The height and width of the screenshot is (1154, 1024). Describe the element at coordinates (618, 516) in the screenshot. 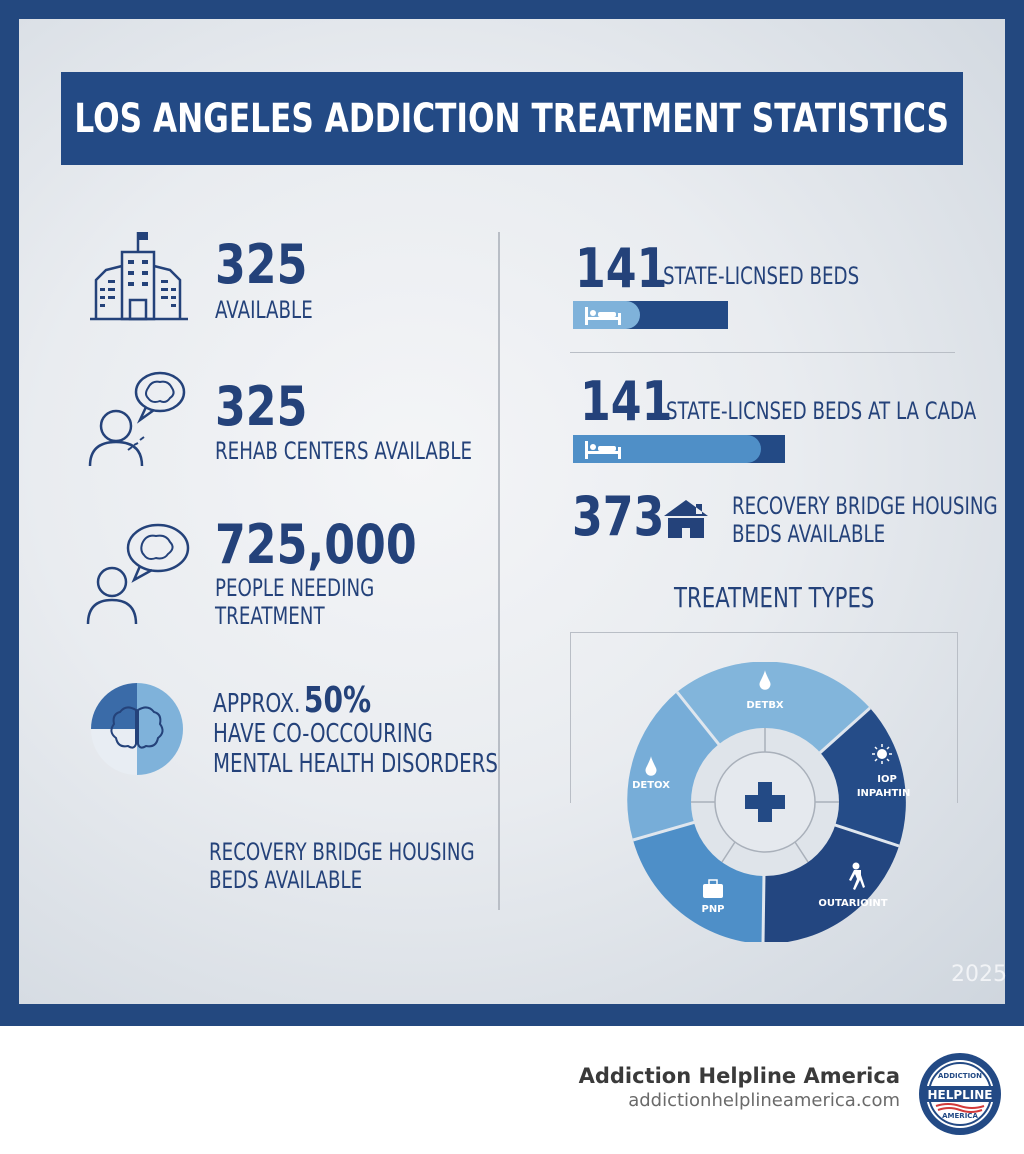

I see `stat-value: 373` at that location.